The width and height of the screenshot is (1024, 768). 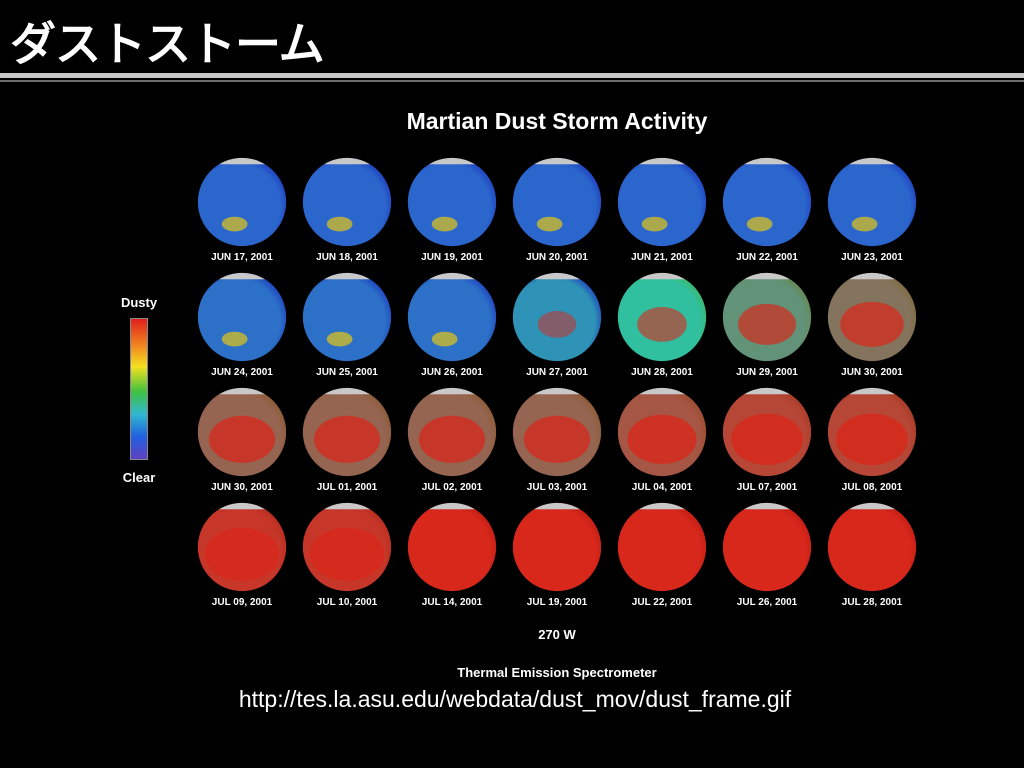 I want to click on frame-date-label: JUN 27, 2001, so click(x=557, y=372).